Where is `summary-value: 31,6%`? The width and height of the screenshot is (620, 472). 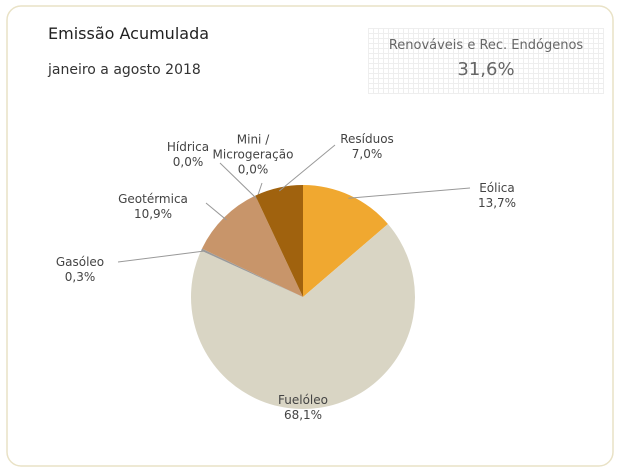
summary-value: 31,6% is located at coordinates (486, 69).